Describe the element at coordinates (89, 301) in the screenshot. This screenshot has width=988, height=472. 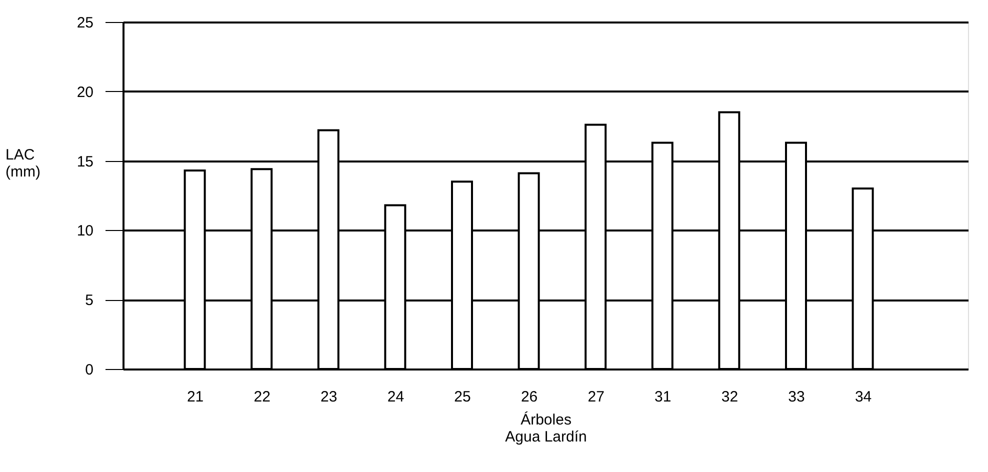
I see `y-tick-label: 5` at that location.